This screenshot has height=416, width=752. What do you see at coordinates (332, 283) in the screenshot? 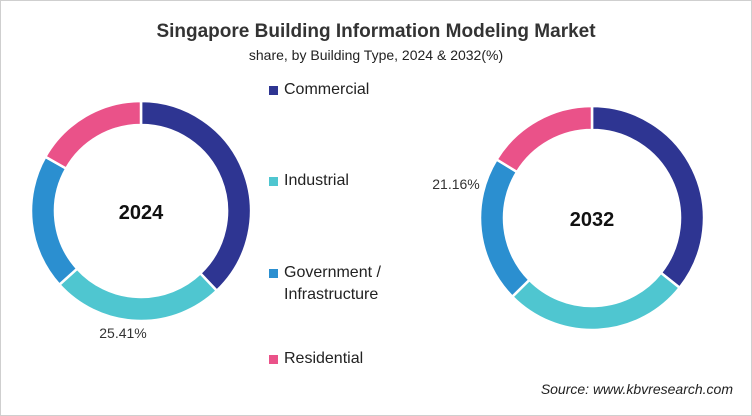
I see `legend-label: Government / Infrastructure` at bounding box center [332, 283].